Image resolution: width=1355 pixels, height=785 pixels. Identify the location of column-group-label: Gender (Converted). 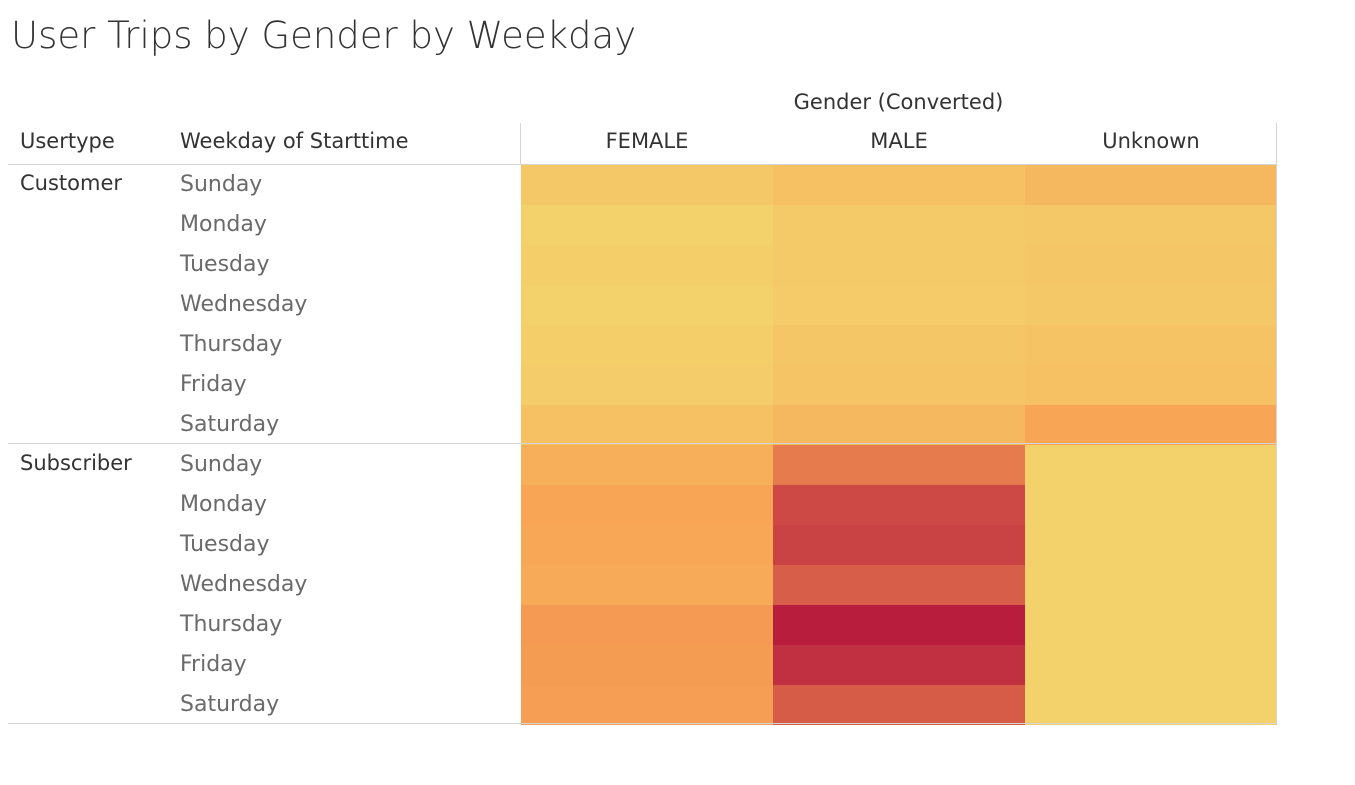
(898, 102).